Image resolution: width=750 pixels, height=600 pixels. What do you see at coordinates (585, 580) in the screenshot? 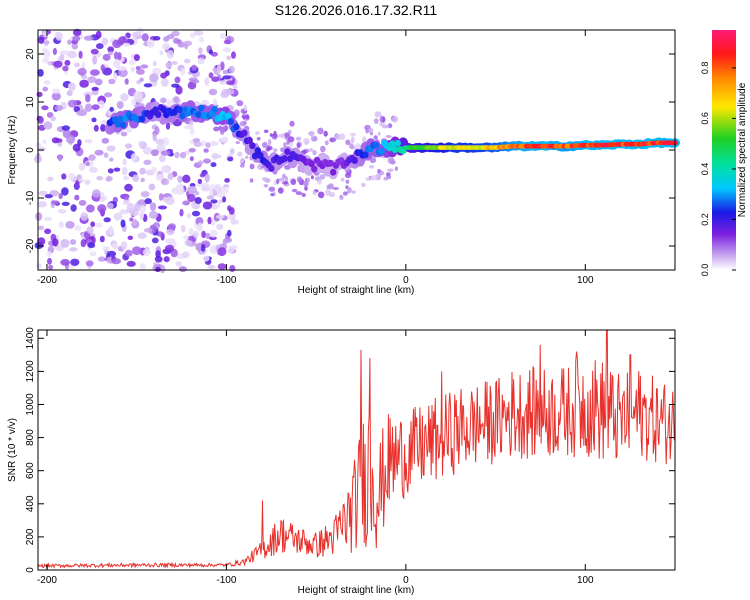
I see `x-tick-label: 100` at bounding box center [585, 580].